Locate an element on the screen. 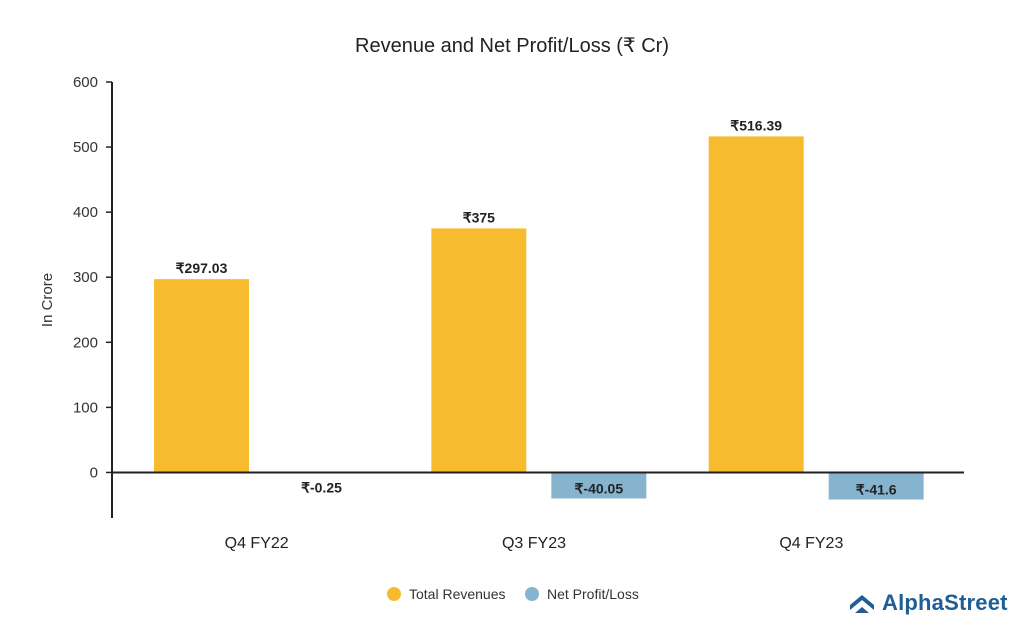  y-tick-label: 600 is located at coordinates (85, 82).